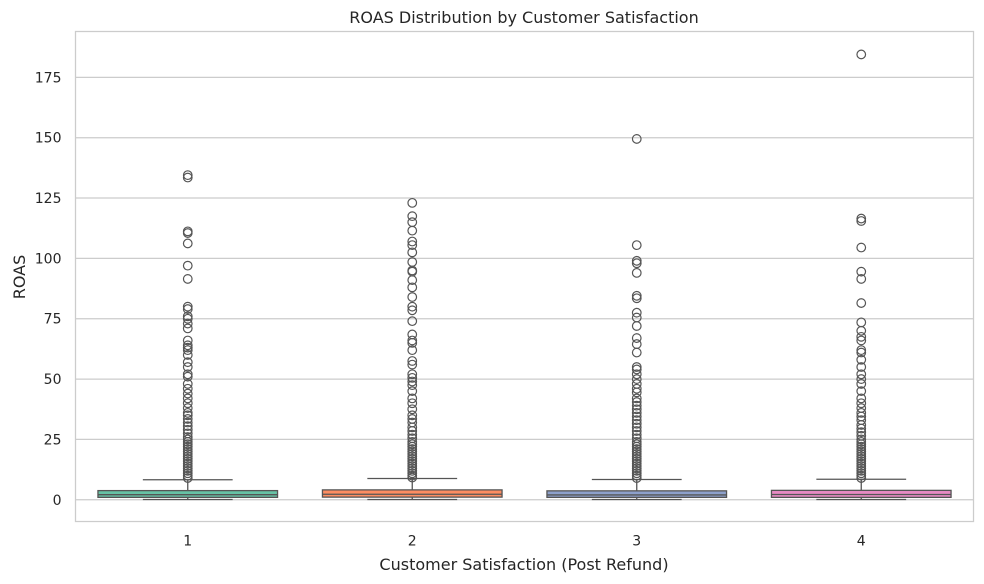 The width and height of the screenshot is (984, 584). Describe the element at coordinates (48, 199) in the screenshot. I see `y-tick-label: 125` at that location.